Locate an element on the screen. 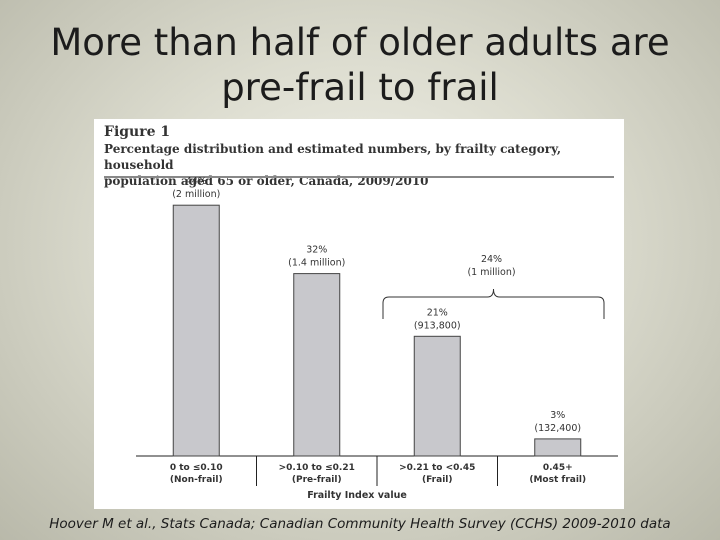  category-tick-label: >0.21 to <0.45 is located at coordinates (437, 468).